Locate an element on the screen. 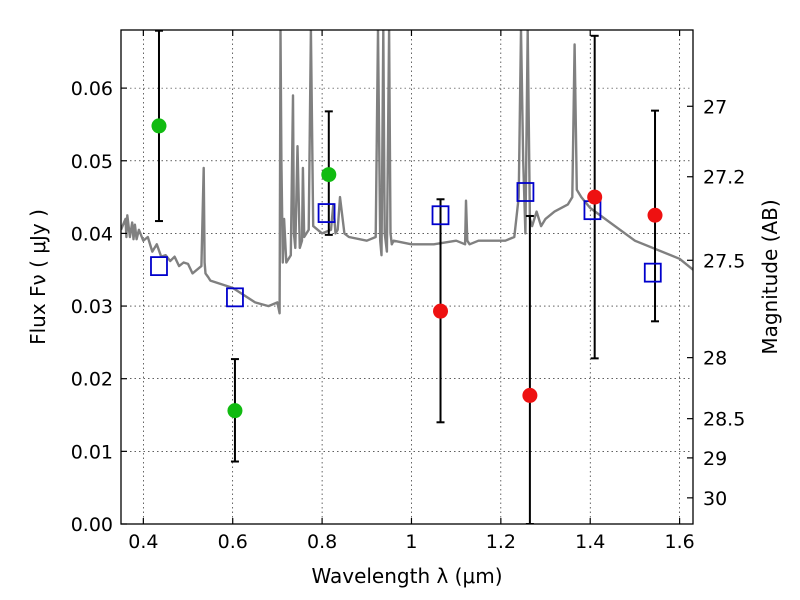 Image resolution: width=800 pixels, height=600 pixels. y-tick-label-1: 0.01 is located at coordinates (92, 452).